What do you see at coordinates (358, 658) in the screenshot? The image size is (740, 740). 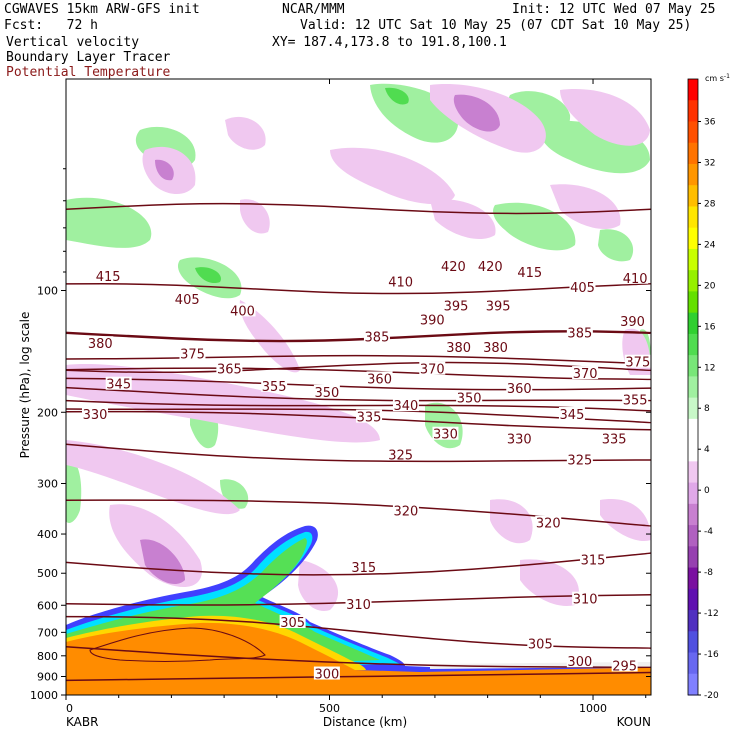 I see `tracer-orange-core` at bounding box center [358, 658].